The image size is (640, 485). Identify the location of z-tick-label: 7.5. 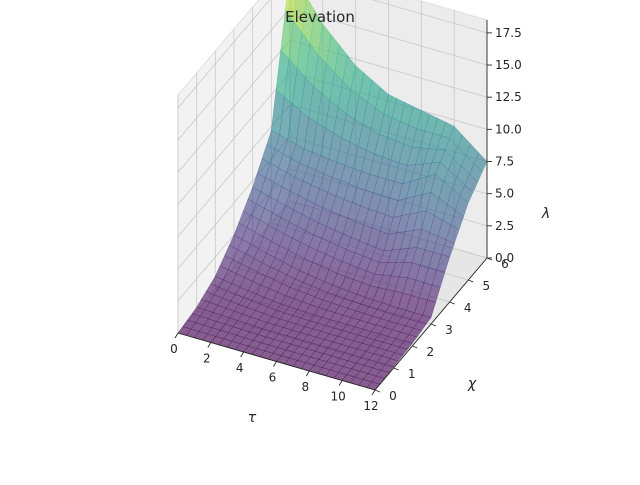
(504, 162).